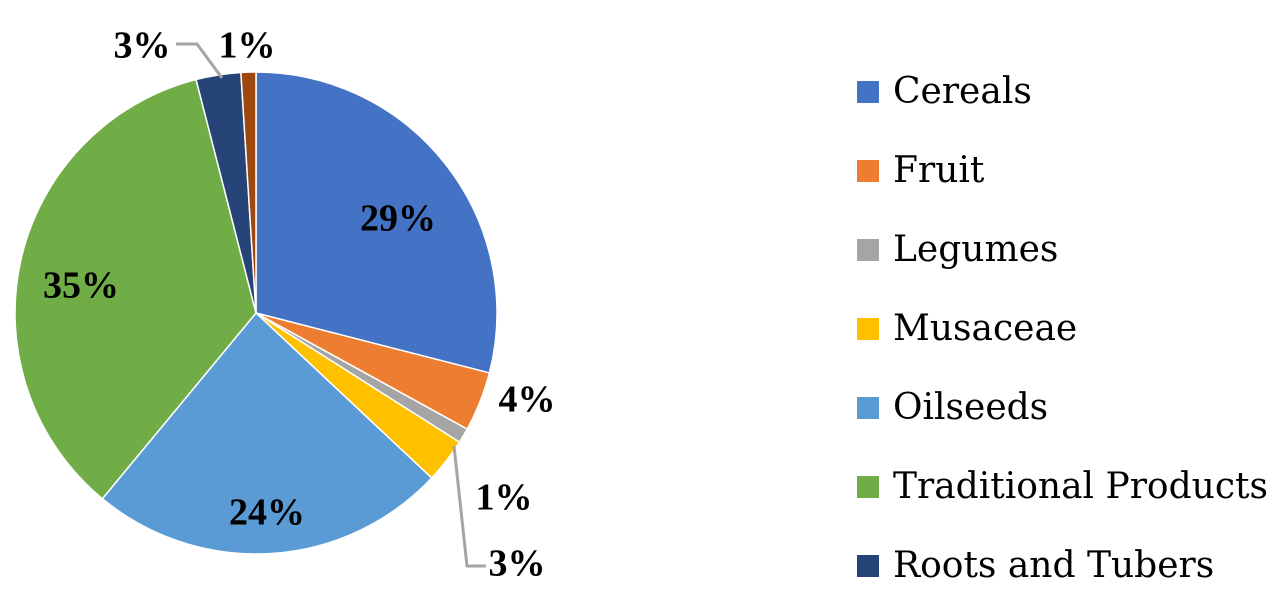 Image resolution: width=1280 pixels, height=605 pixels. Describe the element at coordinates (1062, 91) in the screenshot. I see `legend-item-cereals: Cereals` at that location.